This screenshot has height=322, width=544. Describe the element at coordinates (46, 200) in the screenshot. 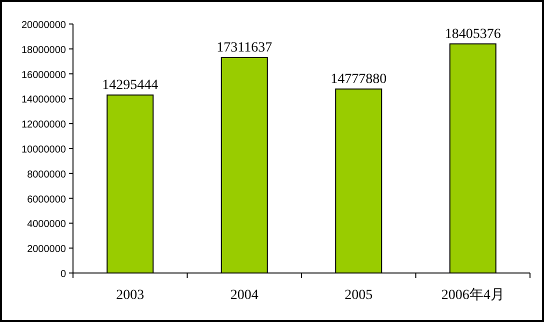

I see `y-tick-label: 6000000` at that location.